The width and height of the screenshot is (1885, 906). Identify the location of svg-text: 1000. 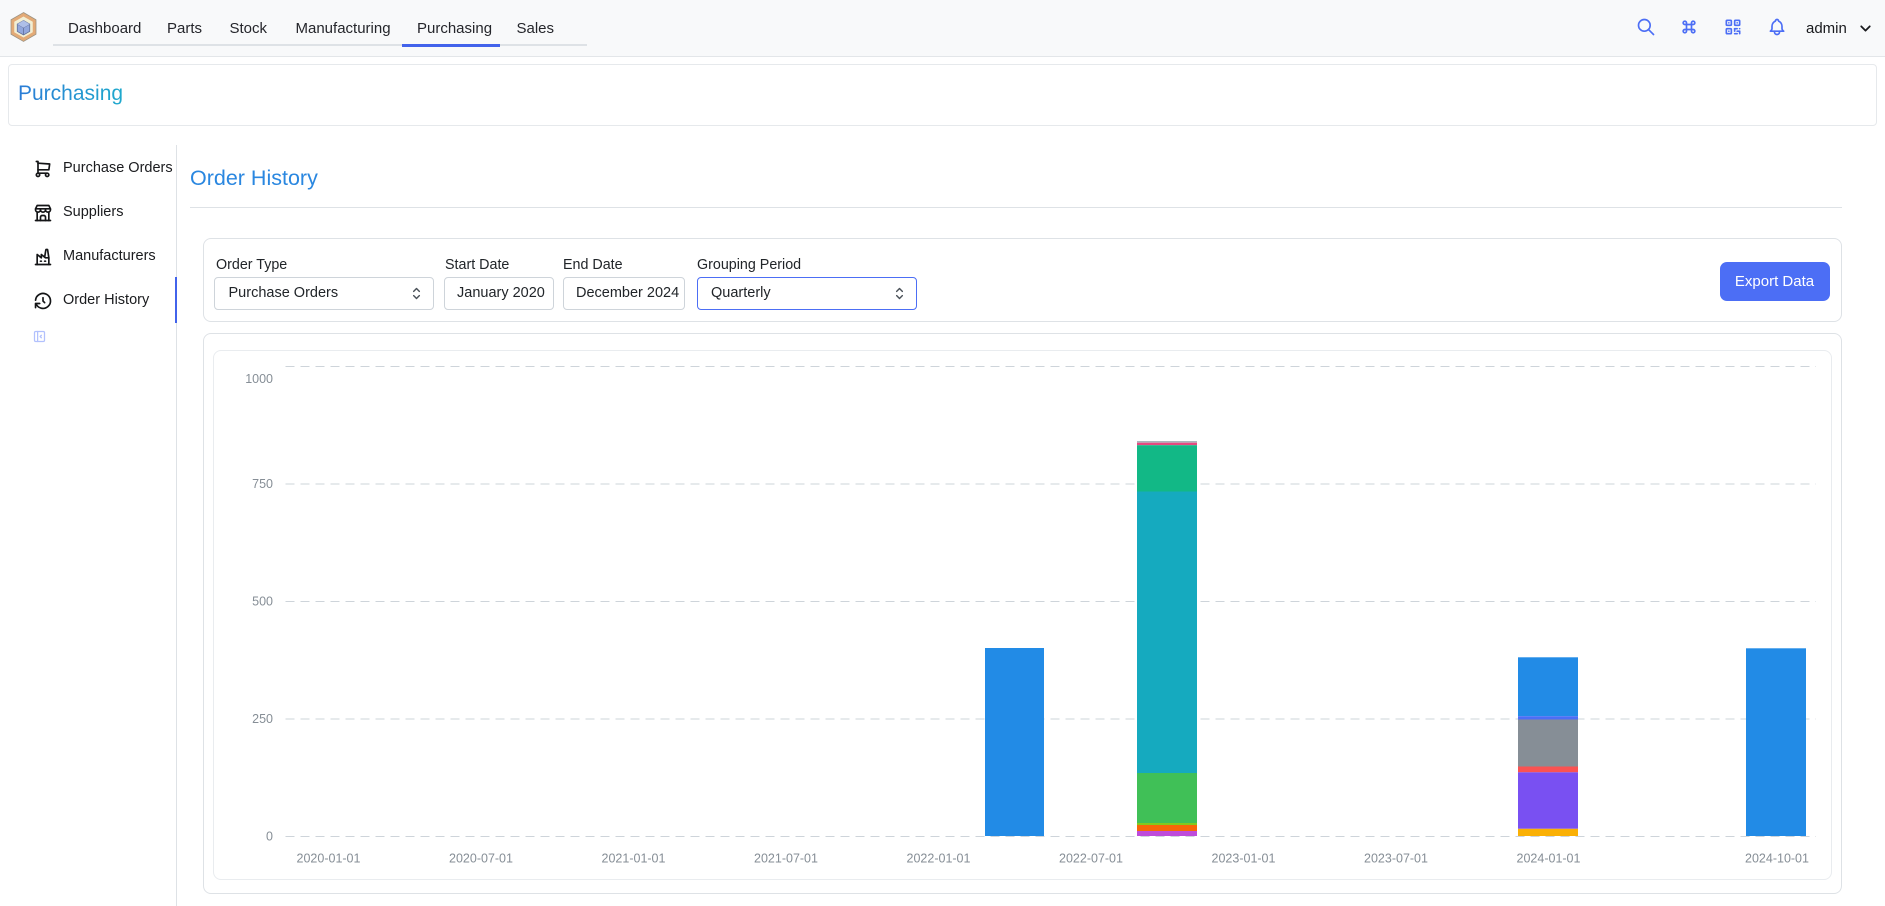
(259, 379).